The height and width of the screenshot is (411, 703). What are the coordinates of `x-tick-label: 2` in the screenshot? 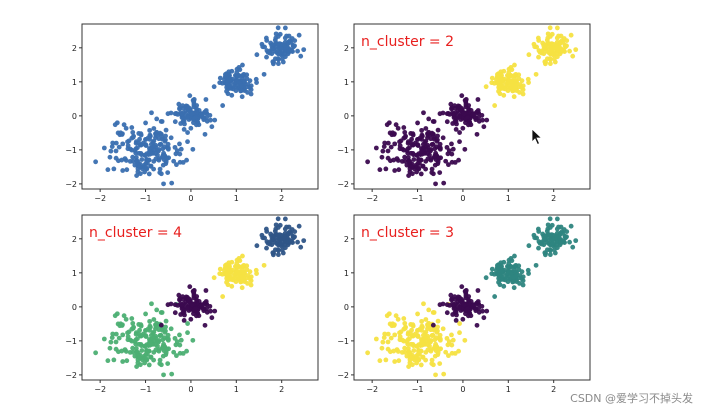 It's located at (281, 389).